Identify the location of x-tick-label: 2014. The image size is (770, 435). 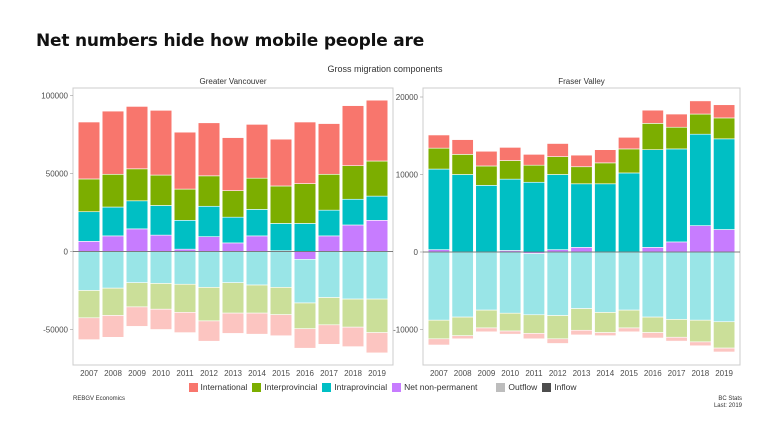
(605, 373).